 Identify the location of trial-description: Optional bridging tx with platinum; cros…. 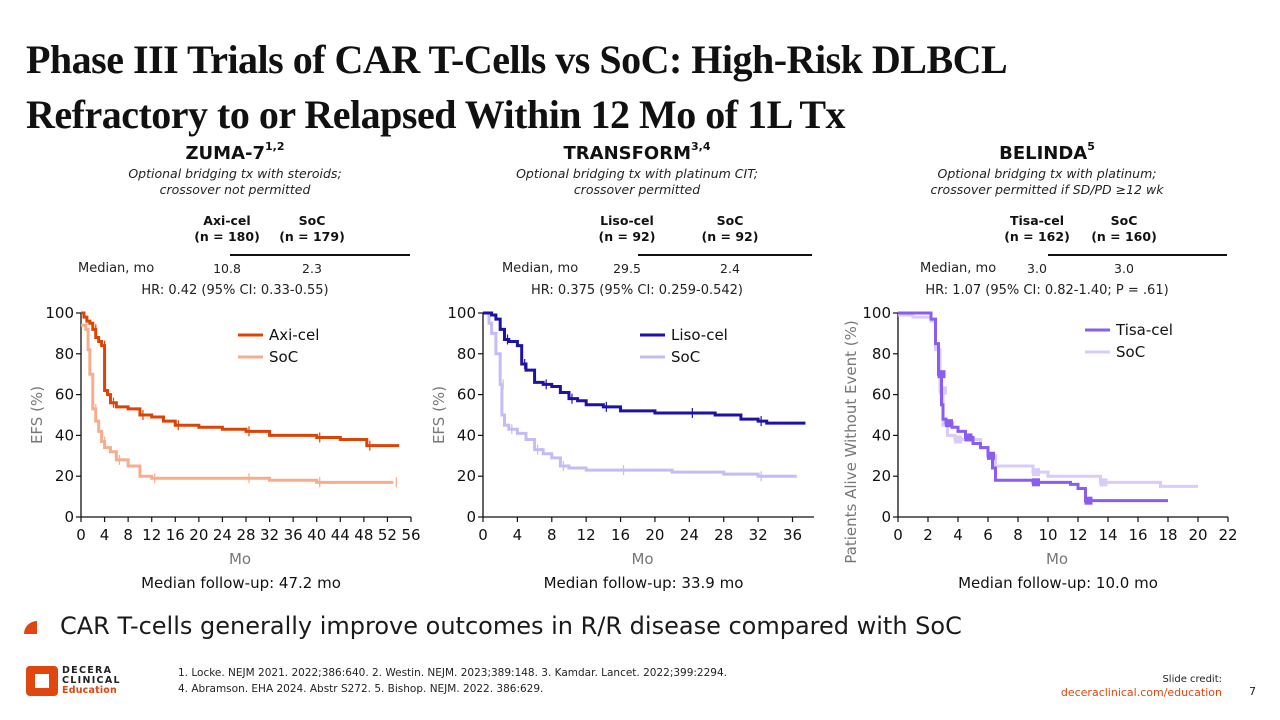
(1047, 182).